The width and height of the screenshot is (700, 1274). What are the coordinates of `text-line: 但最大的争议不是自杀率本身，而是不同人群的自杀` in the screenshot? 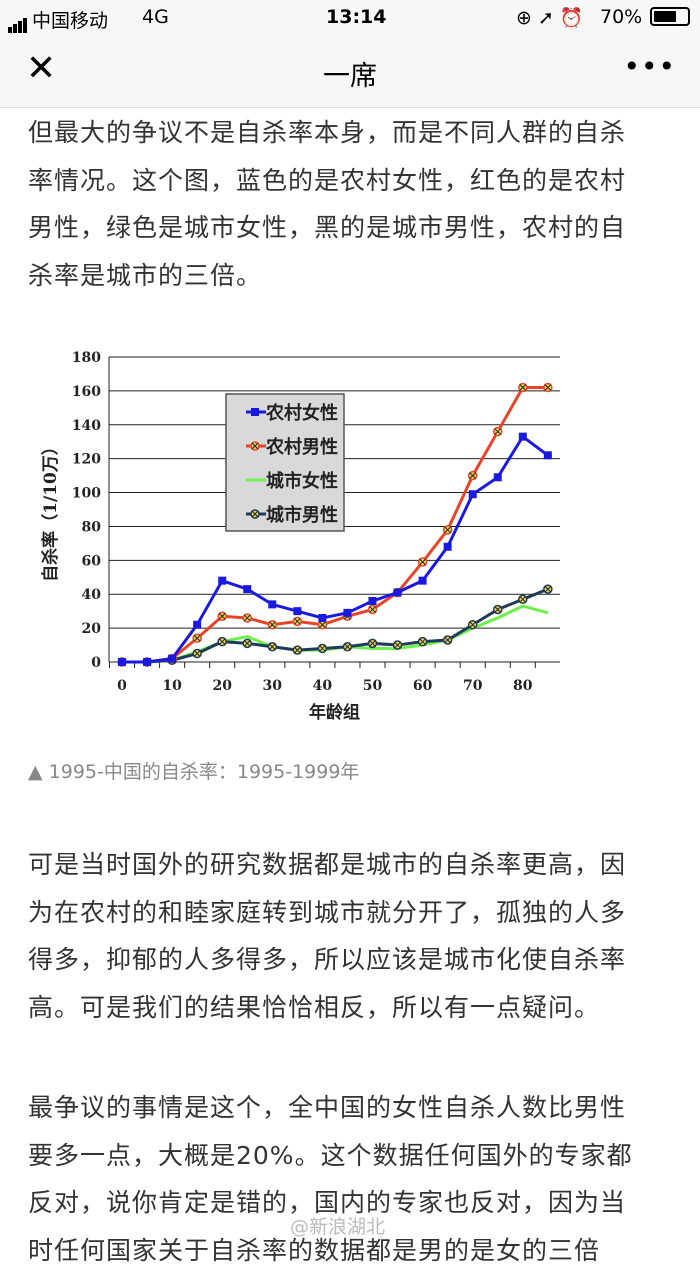 It's located at (353, 133).